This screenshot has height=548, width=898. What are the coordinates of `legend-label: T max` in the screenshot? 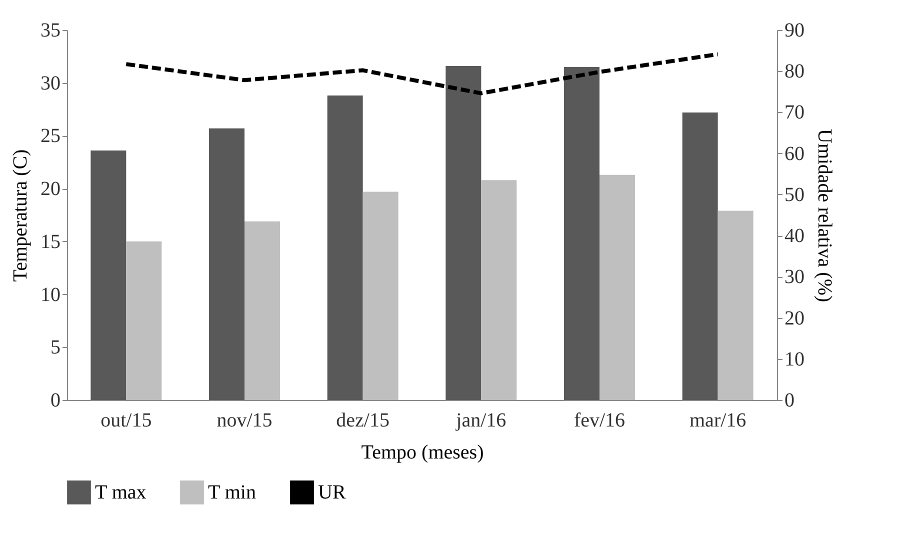 It's located at (120, 492).